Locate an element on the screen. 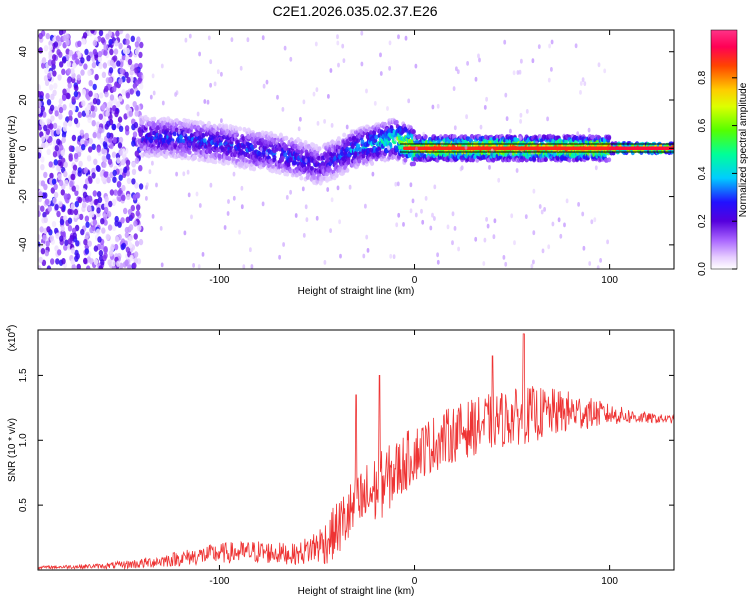 The image size is (750, 600). y-tick-label: 1.5 is located at coordinates (23, 375).